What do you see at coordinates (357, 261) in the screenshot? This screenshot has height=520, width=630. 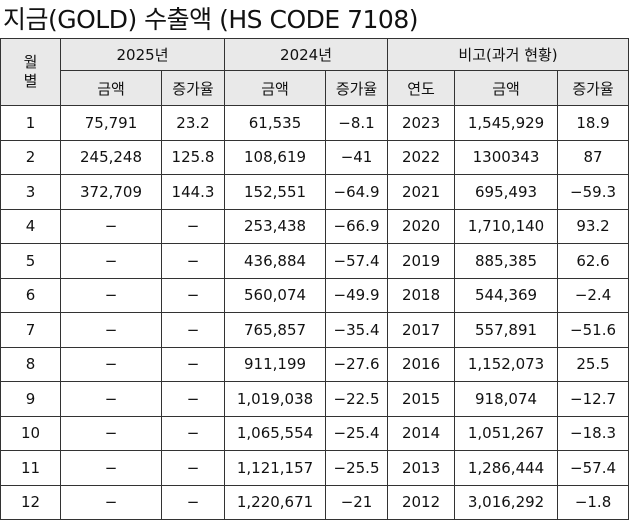 I see `growth-2024-cell: −57.4` at bounding box center [357, 261].